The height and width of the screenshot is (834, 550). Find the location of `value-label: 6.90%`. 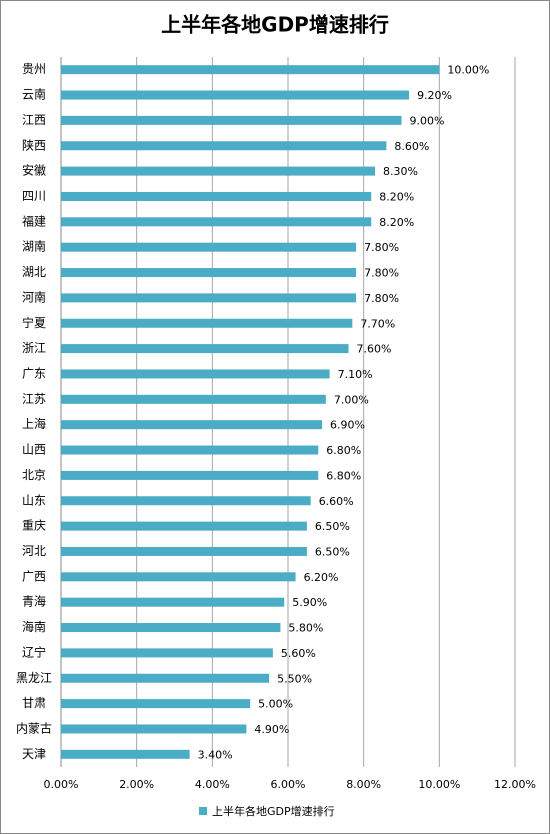

value-label: 6.90% is located at coordinates (347, 425).